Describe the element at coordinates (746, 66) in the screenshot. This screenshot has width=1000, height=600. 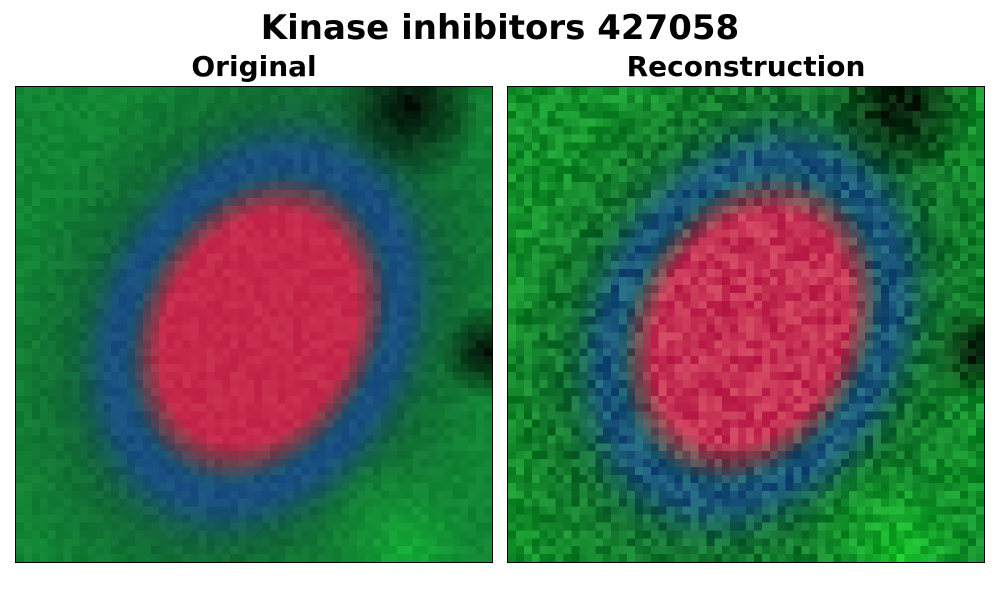
I see `reconstruction-panel-title: Reconstruction` at that location.